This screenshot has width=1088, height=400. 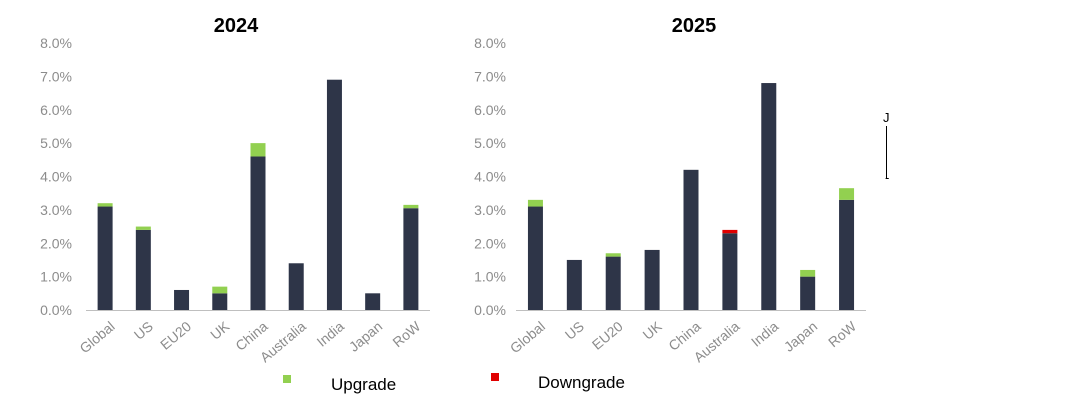 What do you see at coordinates (220, 290) in the screenshot?
I see `bar-upgrade-uk` at bounding box center [220, 290].